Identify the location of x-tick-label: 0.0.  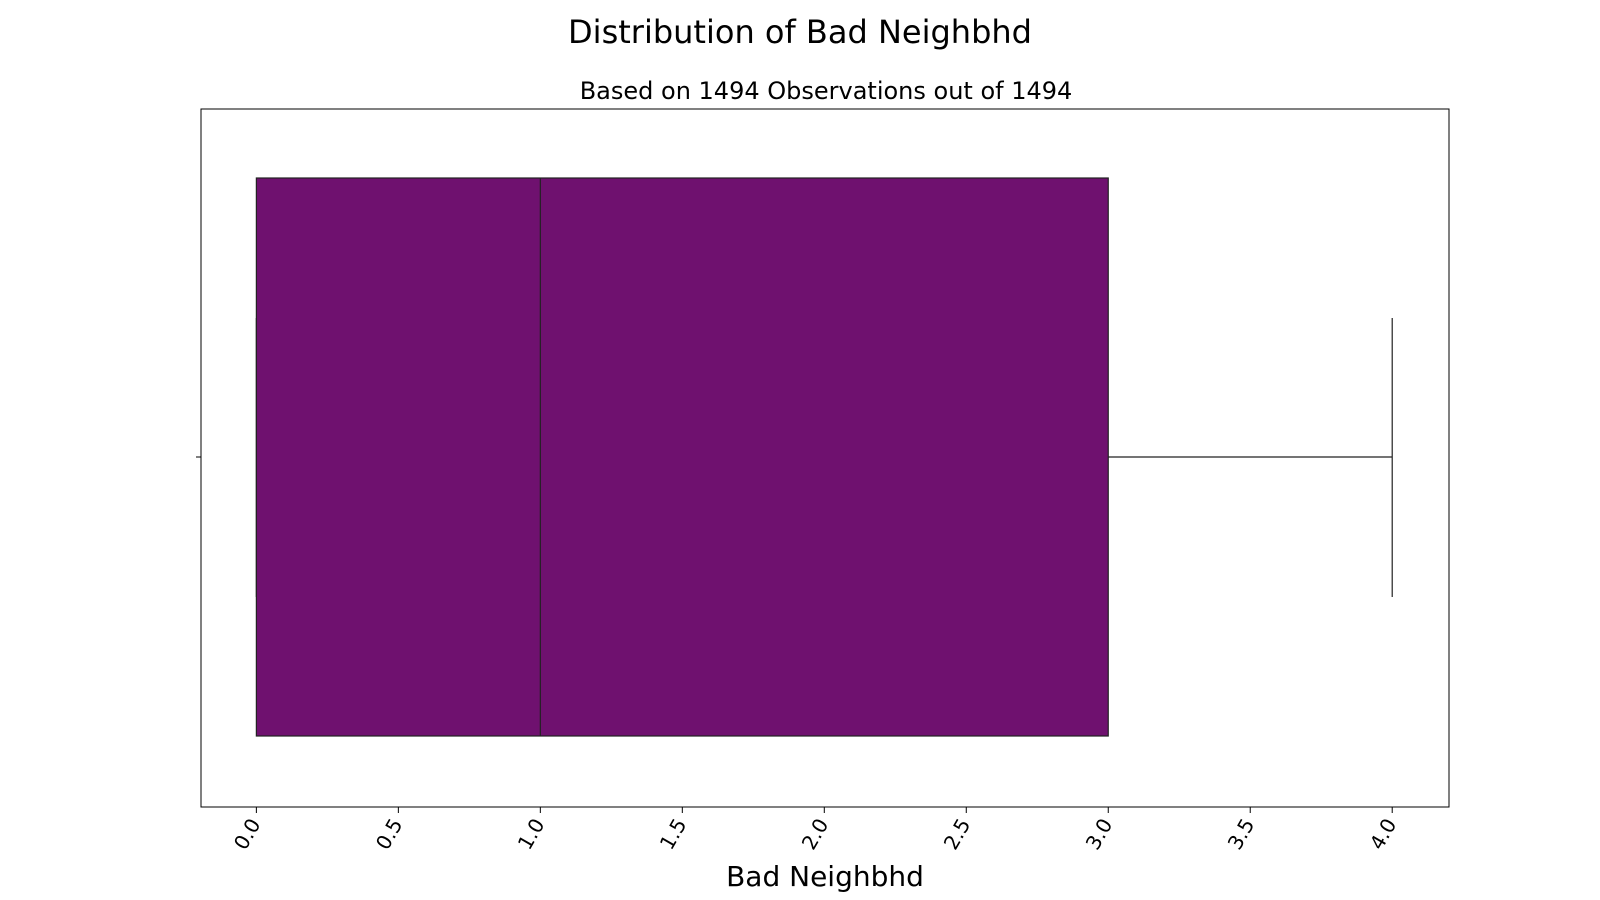
(247, 834).